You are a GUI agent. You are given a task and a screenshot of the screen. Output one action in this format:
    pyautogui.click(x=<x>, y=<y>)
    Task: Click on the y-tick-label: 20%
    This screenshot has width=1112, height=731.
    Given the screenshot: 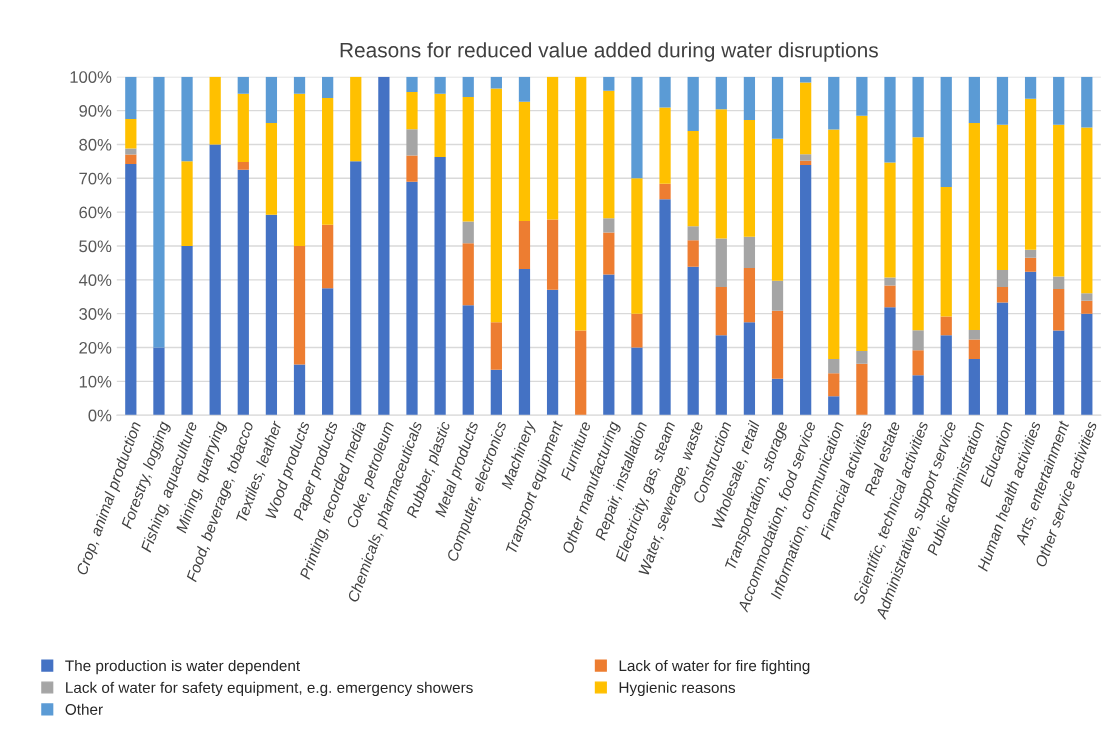 What is the action you would take?
    pyautogui.click(x=95, y=347)
    